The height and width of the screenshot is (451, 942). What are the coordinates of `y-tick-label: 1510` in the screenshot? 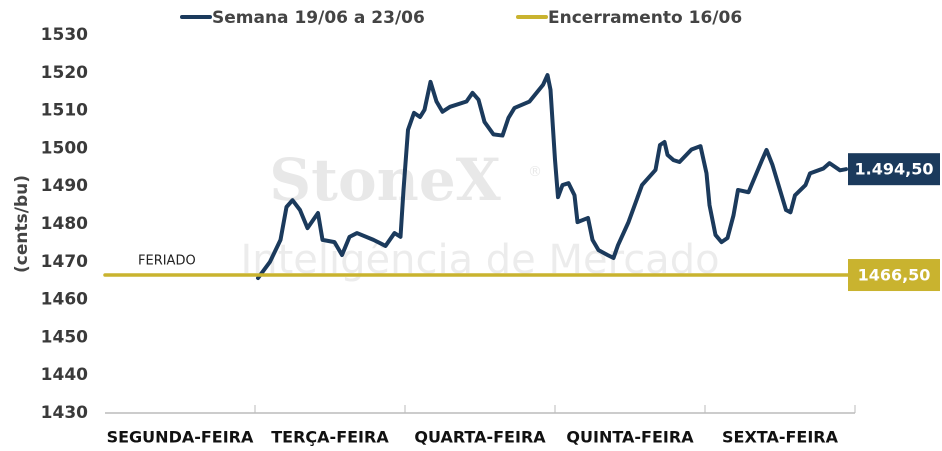 It's located at (64, 111).